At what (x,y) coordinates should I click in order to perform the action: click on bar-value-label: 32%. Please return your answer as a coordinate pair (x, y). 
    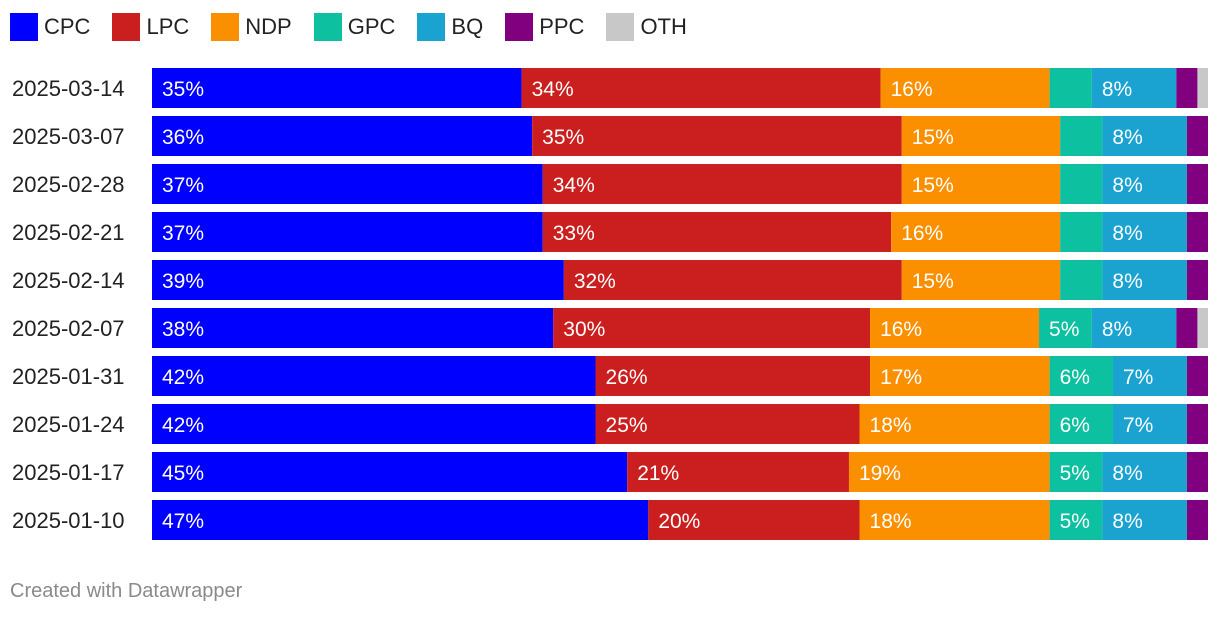
    Looking at the image, I should click on (595, 281).